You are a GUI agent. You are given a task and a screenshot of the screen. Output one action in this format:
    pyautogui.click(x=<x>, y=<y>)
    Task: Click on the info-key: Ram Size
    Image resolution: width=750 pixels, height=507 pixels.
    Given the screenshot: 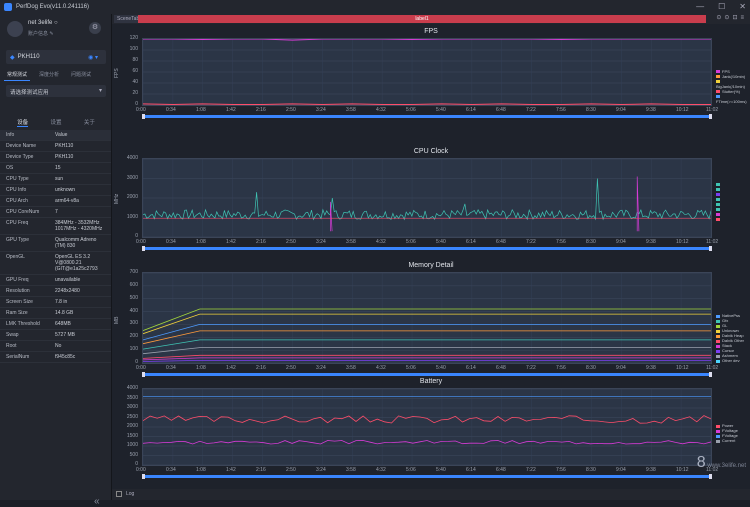 What is the action you would take?
    pyautogui.click(x=17, y=313)
    